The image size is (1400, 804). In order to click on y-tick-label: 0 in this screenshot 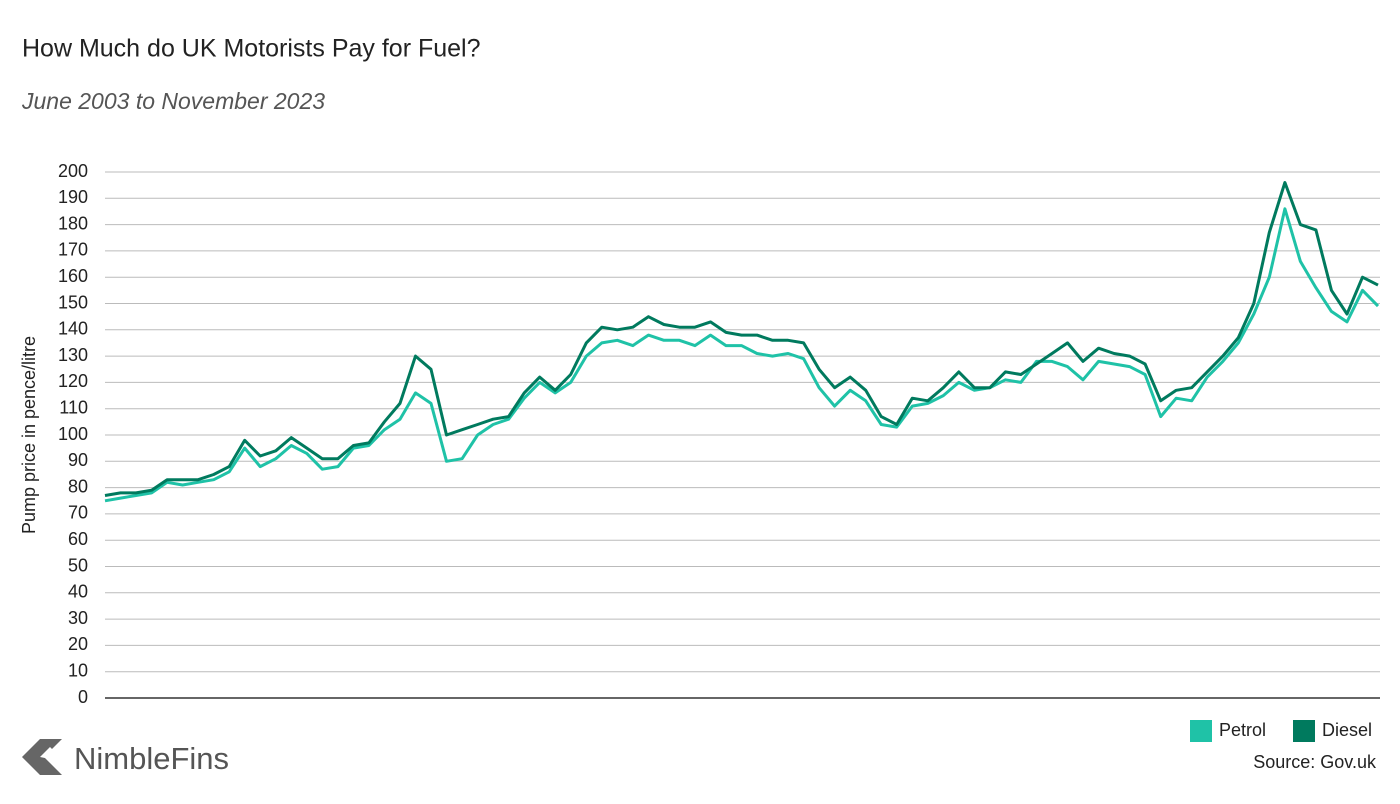, I will do `click(83, 697)`.